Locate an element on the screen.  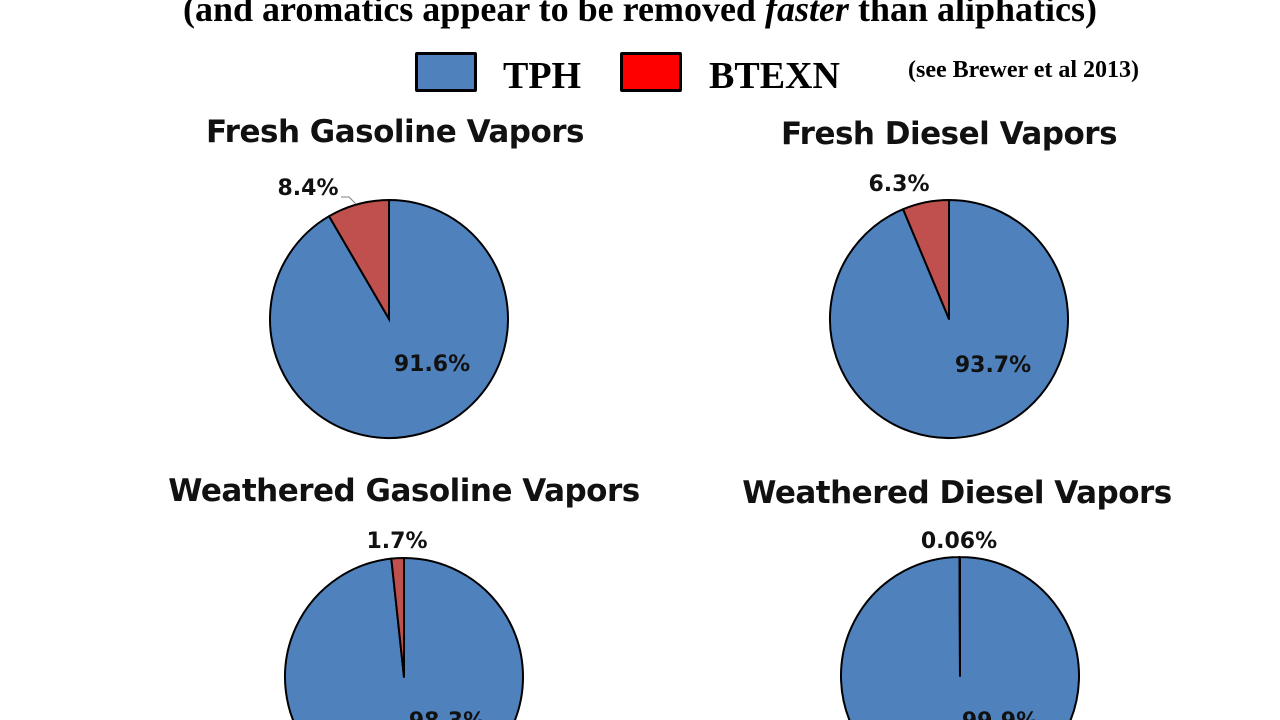
label-tph: 91.6% is located at coordinates (432, 364).